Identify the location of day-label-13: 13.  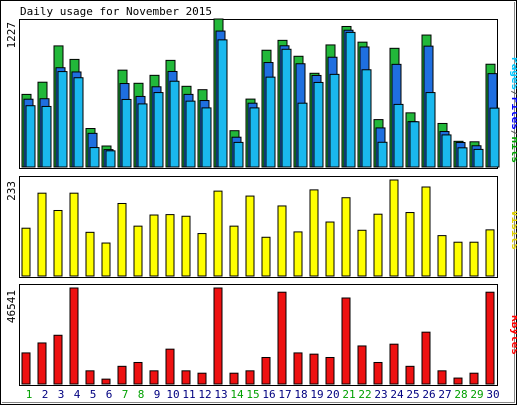
(220, 394).